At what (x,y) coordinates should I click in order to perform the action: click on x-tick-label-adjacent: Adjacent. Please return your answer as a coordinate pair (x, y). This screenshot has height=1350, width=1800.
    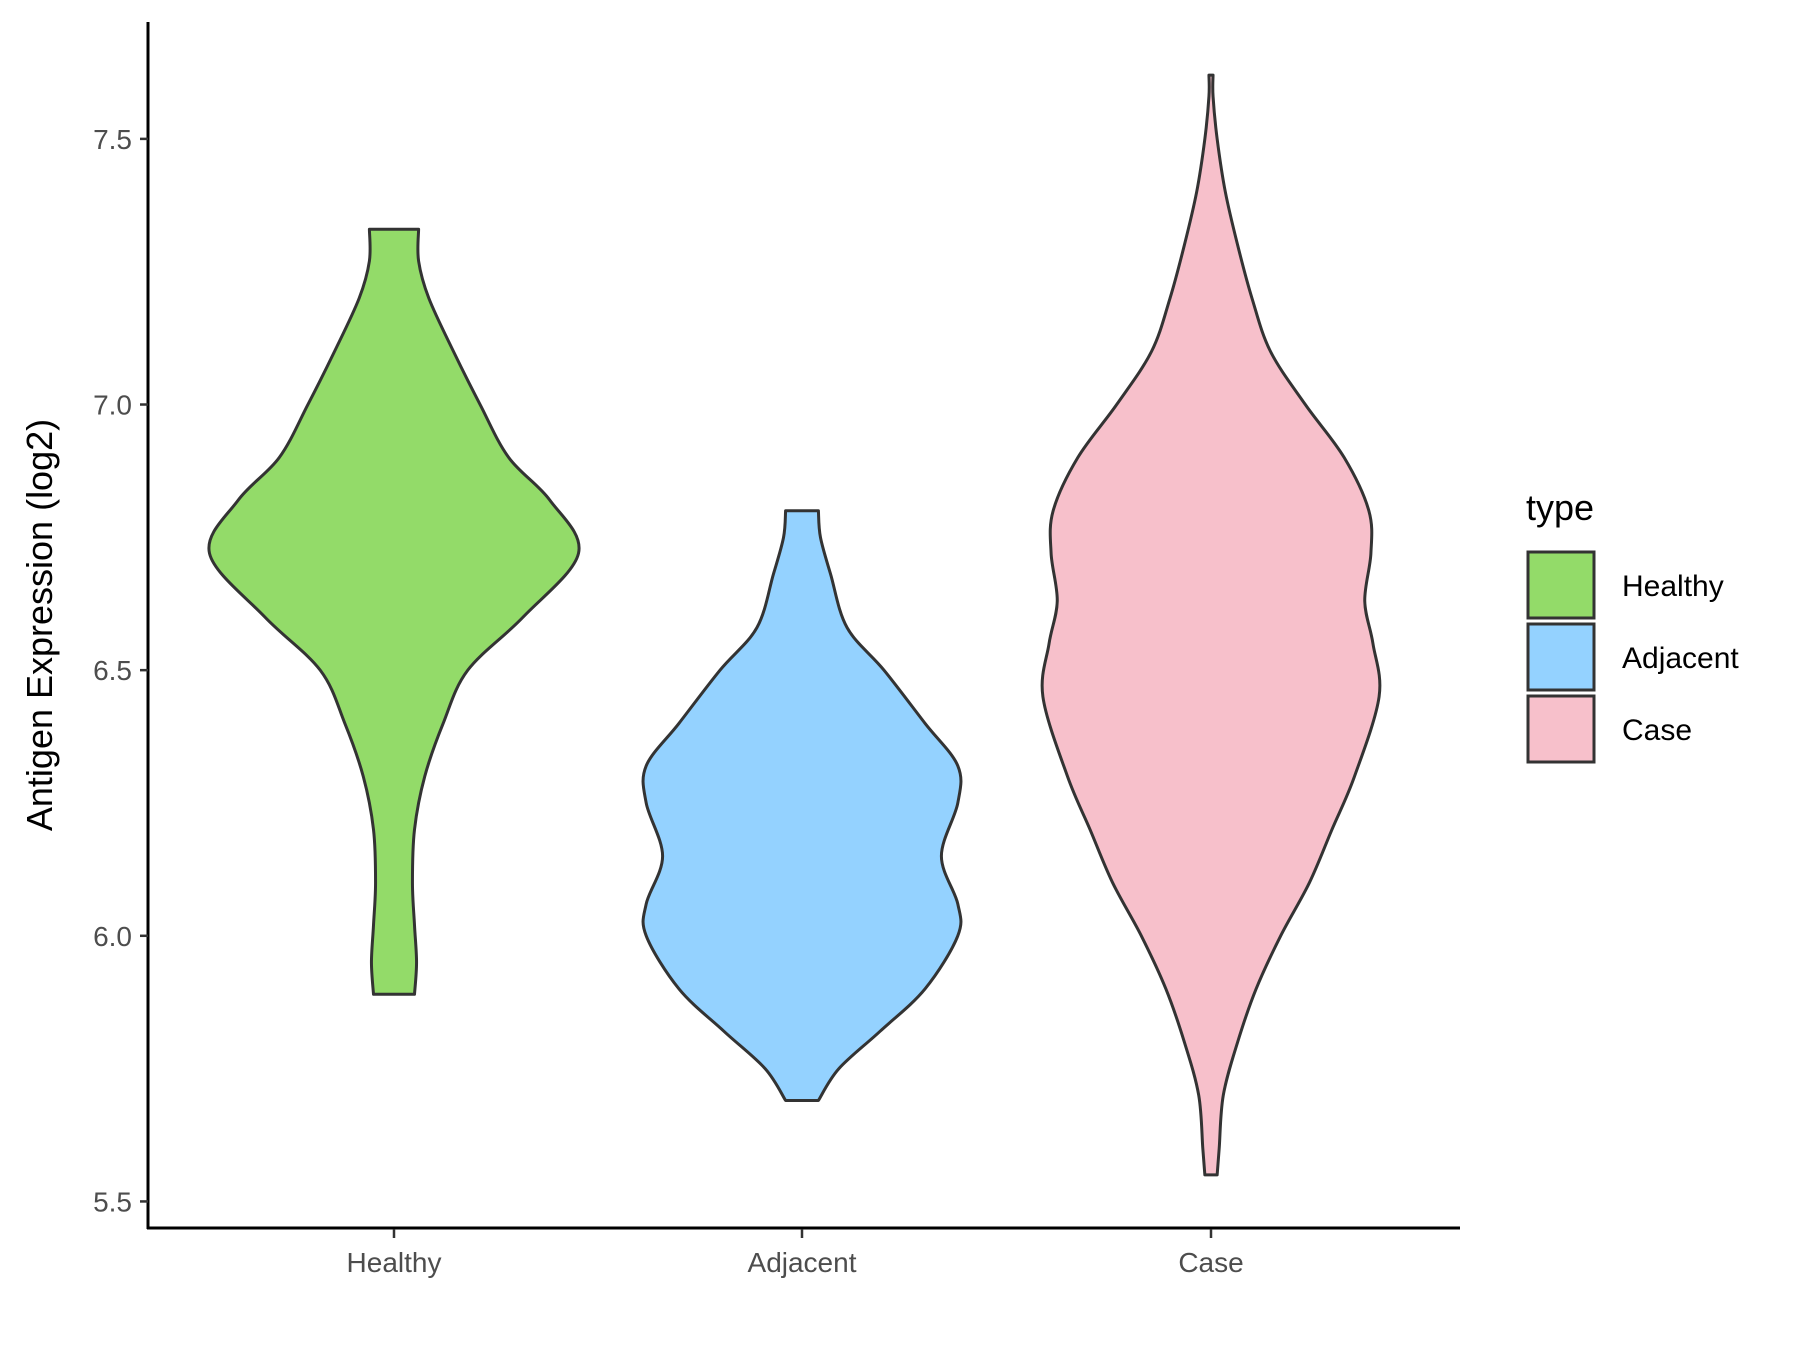
    Looking at the image, I should click on (802, 1262).